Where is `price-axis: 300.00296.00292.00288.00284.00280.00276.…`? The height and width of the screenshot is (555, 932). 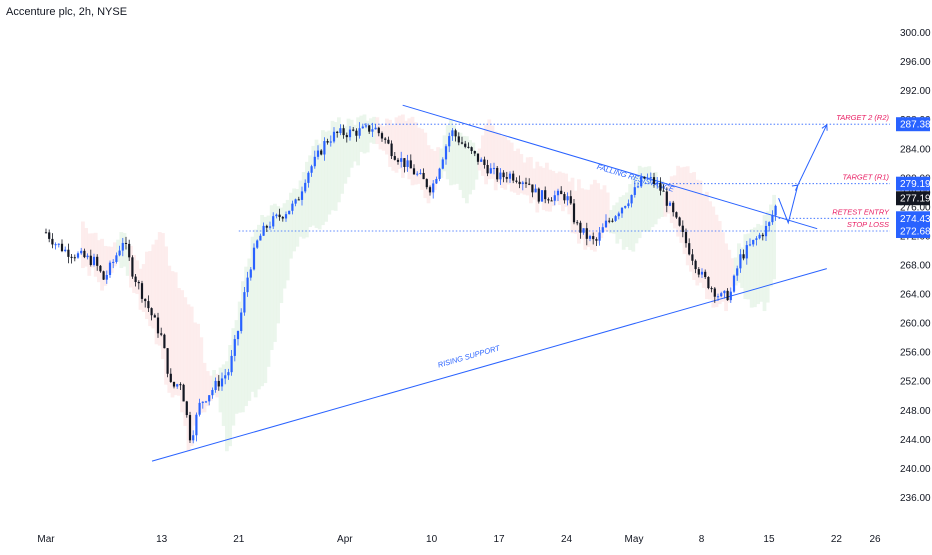
price-axis: 300.00296.00292.00288.00284.00280.00276.… is located at coordinates (913, 266).